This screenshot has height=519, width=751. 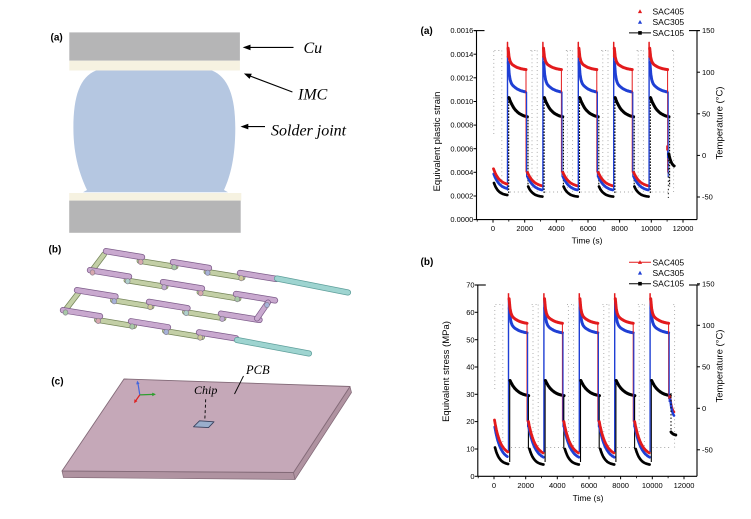 What do you see at coordinates (205, 390) in the screenshot?
I see `svg-text: Chip` at bounding box center [205, 390].